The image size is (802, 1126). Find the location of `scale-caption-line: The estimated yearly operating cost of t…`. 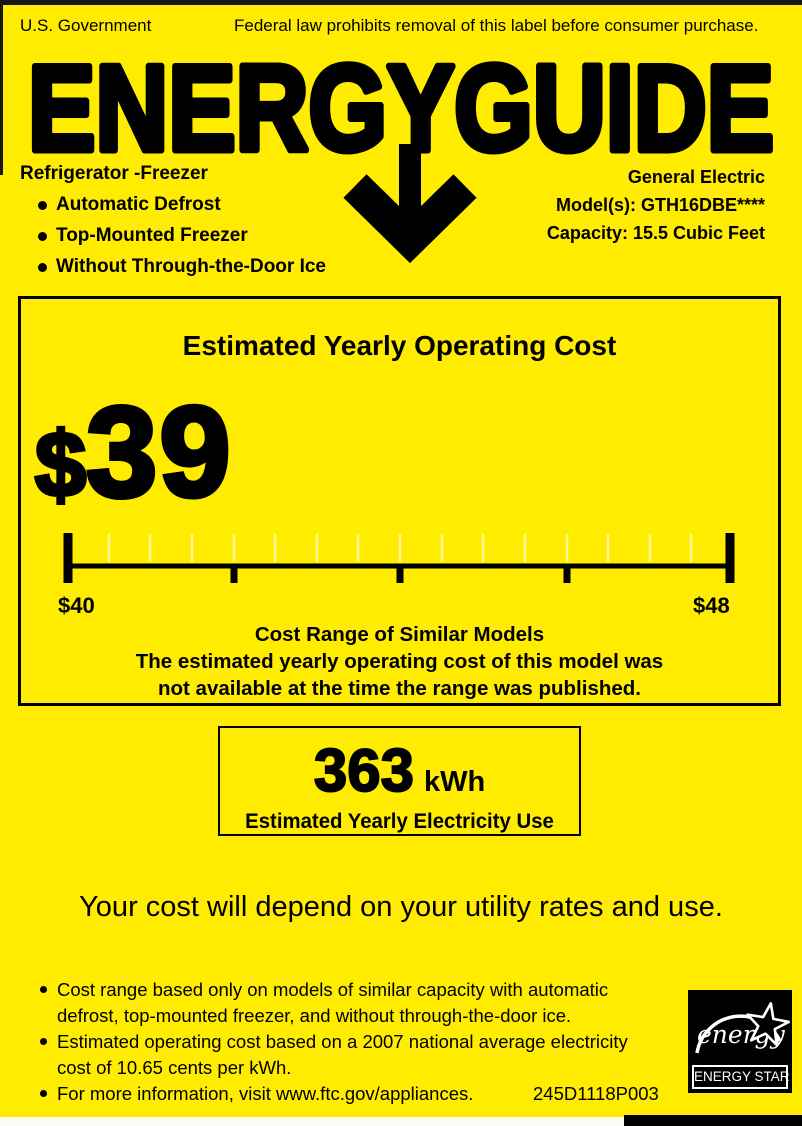

scale-caption-line: The estimated yearly operating cost of t… is located at coordinates (399, 661).